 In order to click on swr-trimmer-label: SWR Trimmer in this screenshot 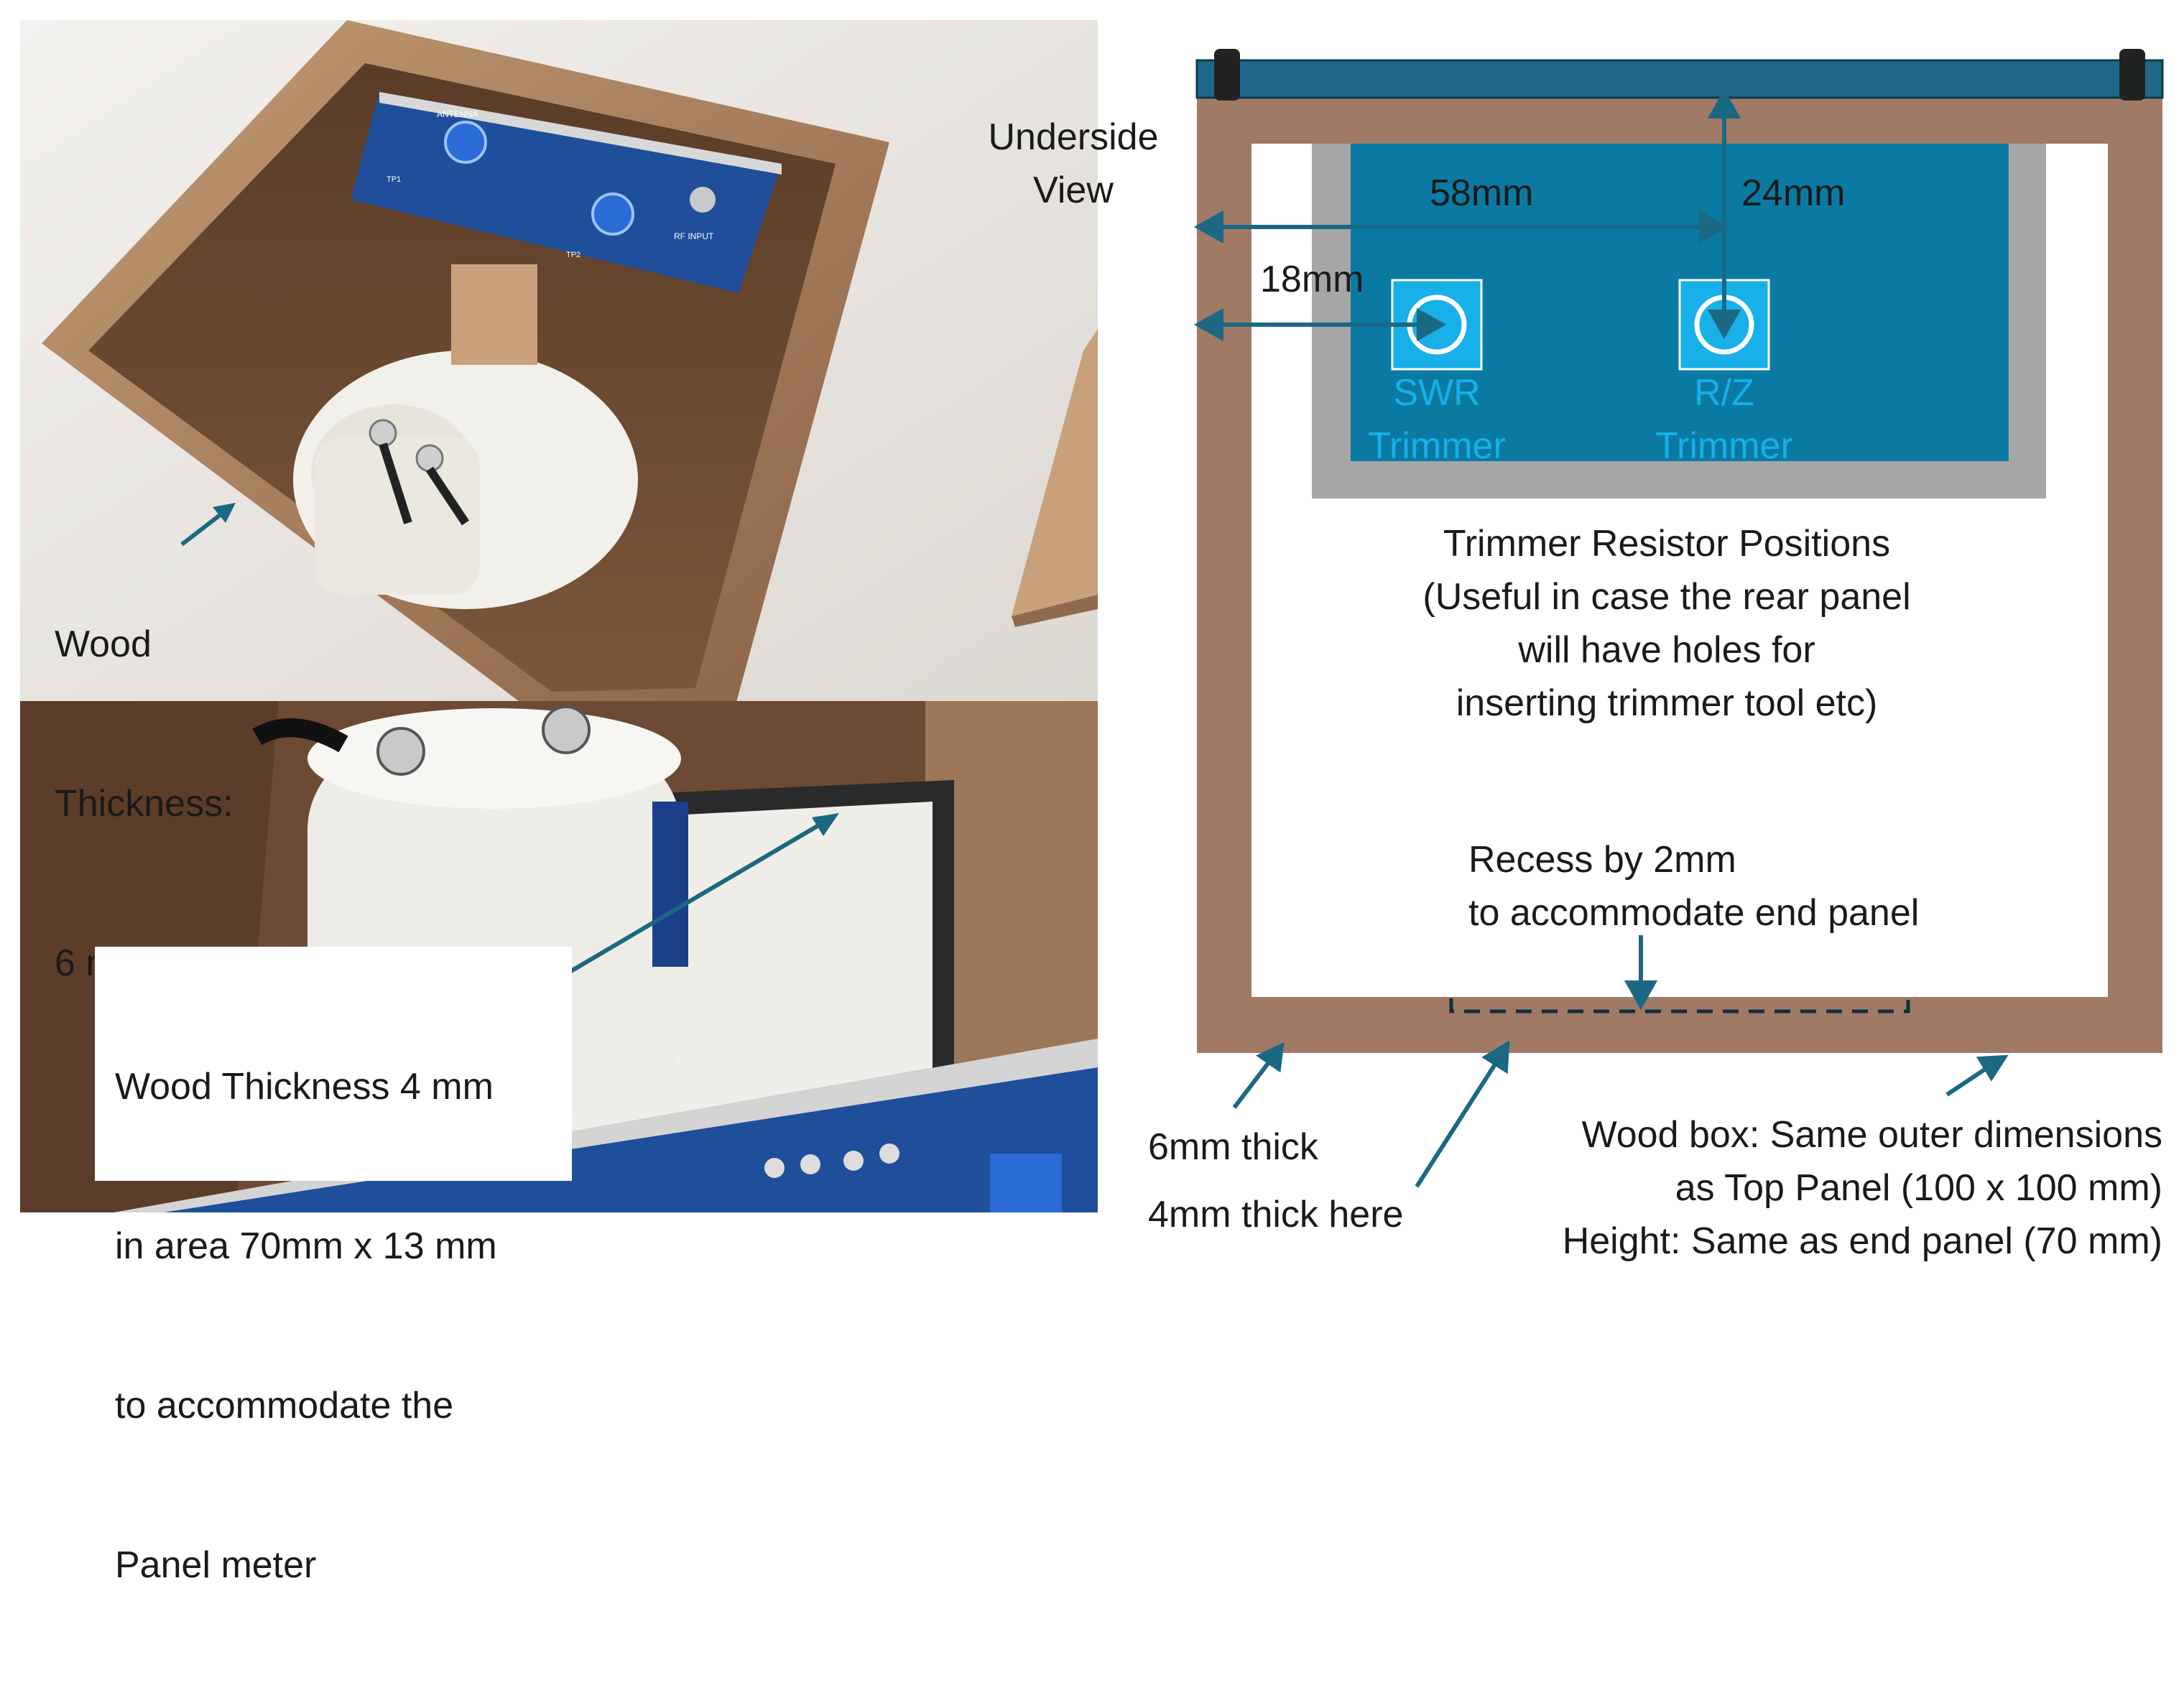, I will do `click(1437, 419)`.